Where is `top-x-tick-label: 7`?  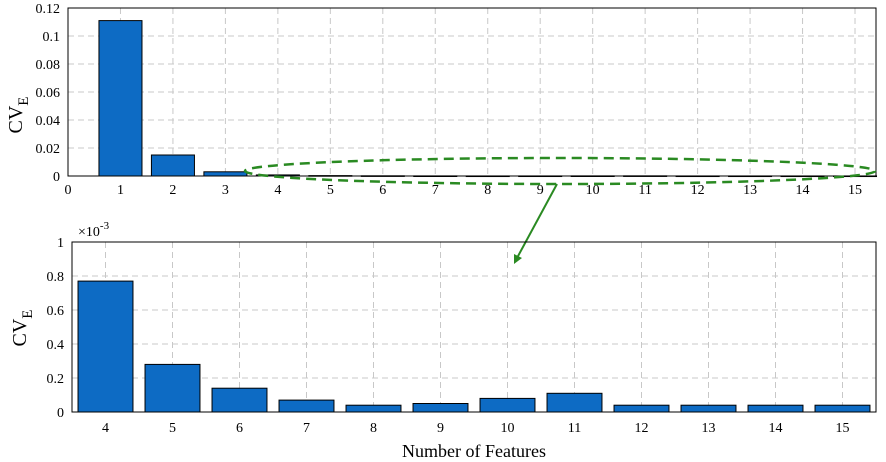 top-x-tick-label: 7 is located at coordinates (435, 190).